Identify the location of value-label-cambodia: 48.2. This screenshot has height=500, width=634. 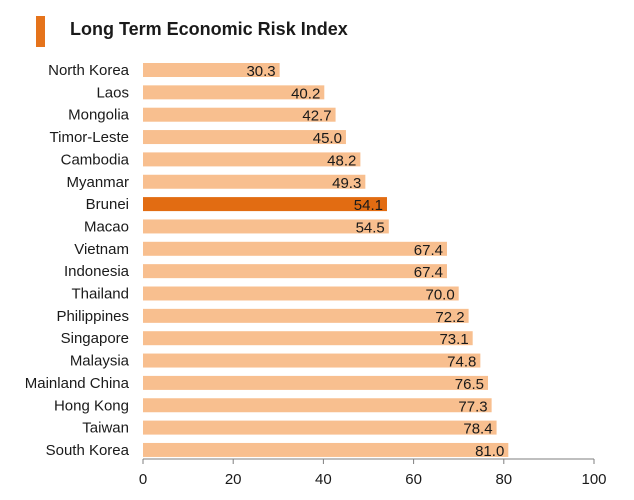
(341, 160).